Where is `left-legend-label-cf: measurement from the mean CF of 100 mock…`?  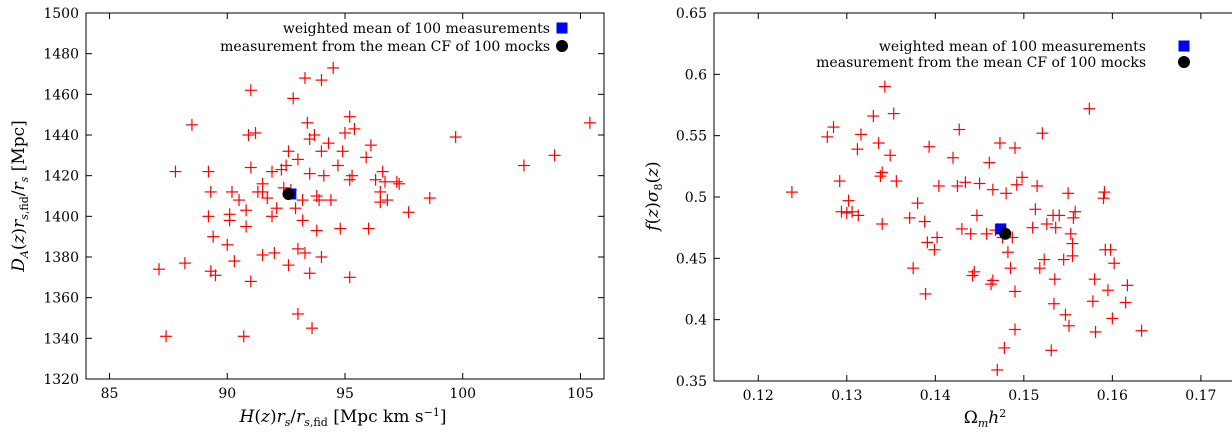
left-legend-label-cf: measurement from the mean CF of 100 mock… is located at coordinates (385, 47).